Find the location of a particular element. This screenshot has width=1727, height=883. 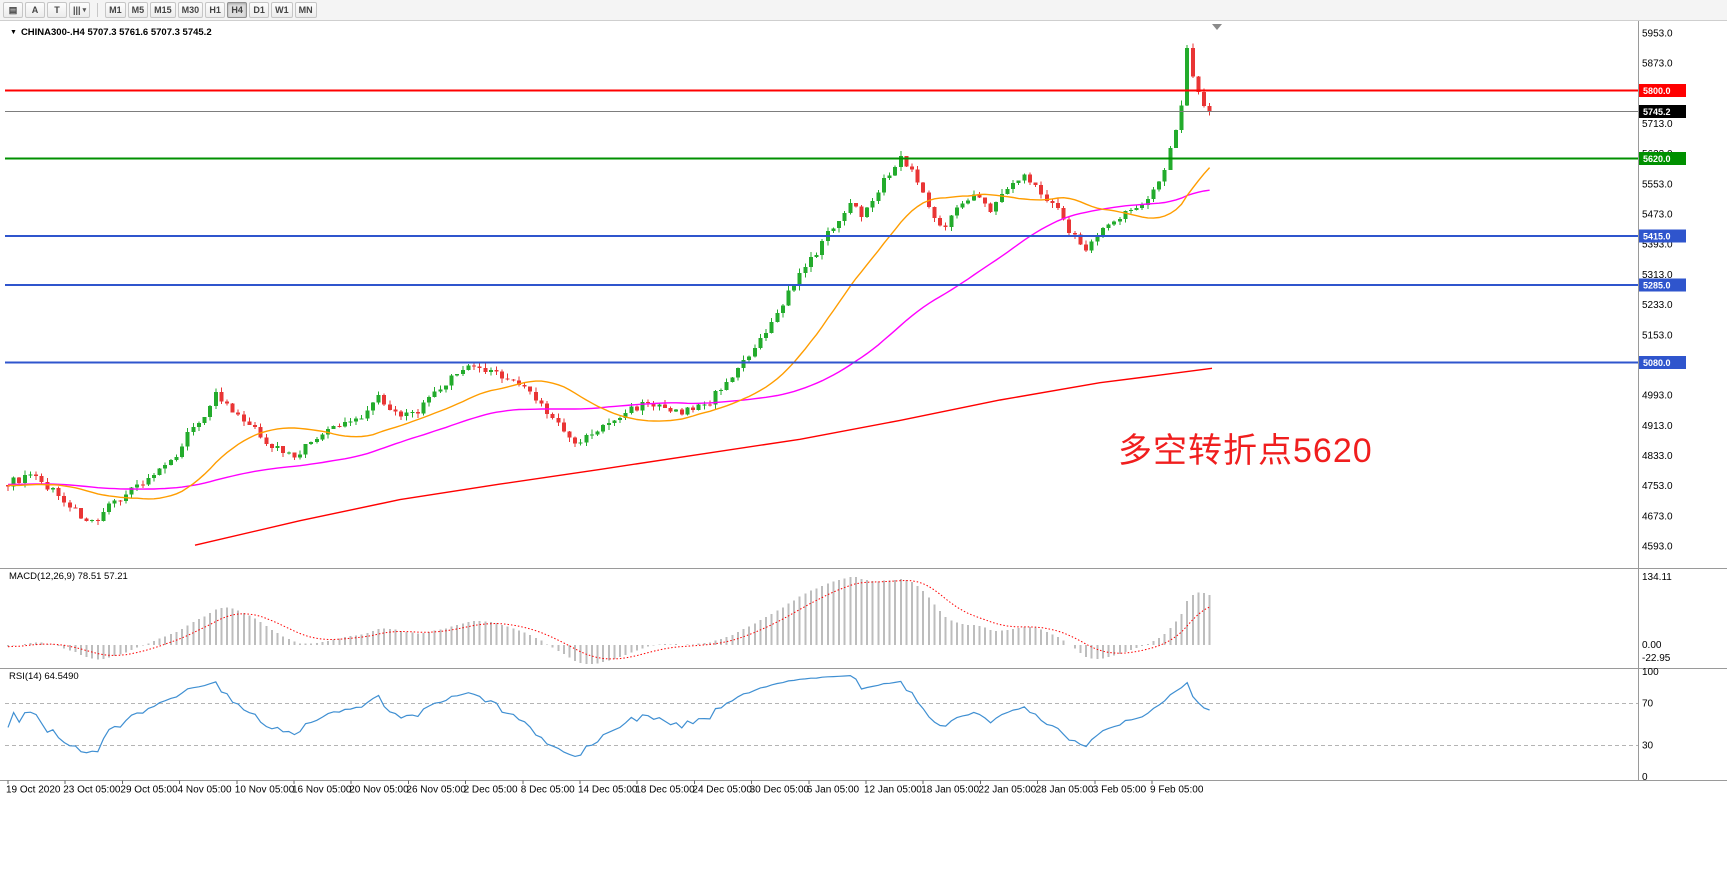

price-tick-label: 5393.0 is located at coordinates (1657, 245).